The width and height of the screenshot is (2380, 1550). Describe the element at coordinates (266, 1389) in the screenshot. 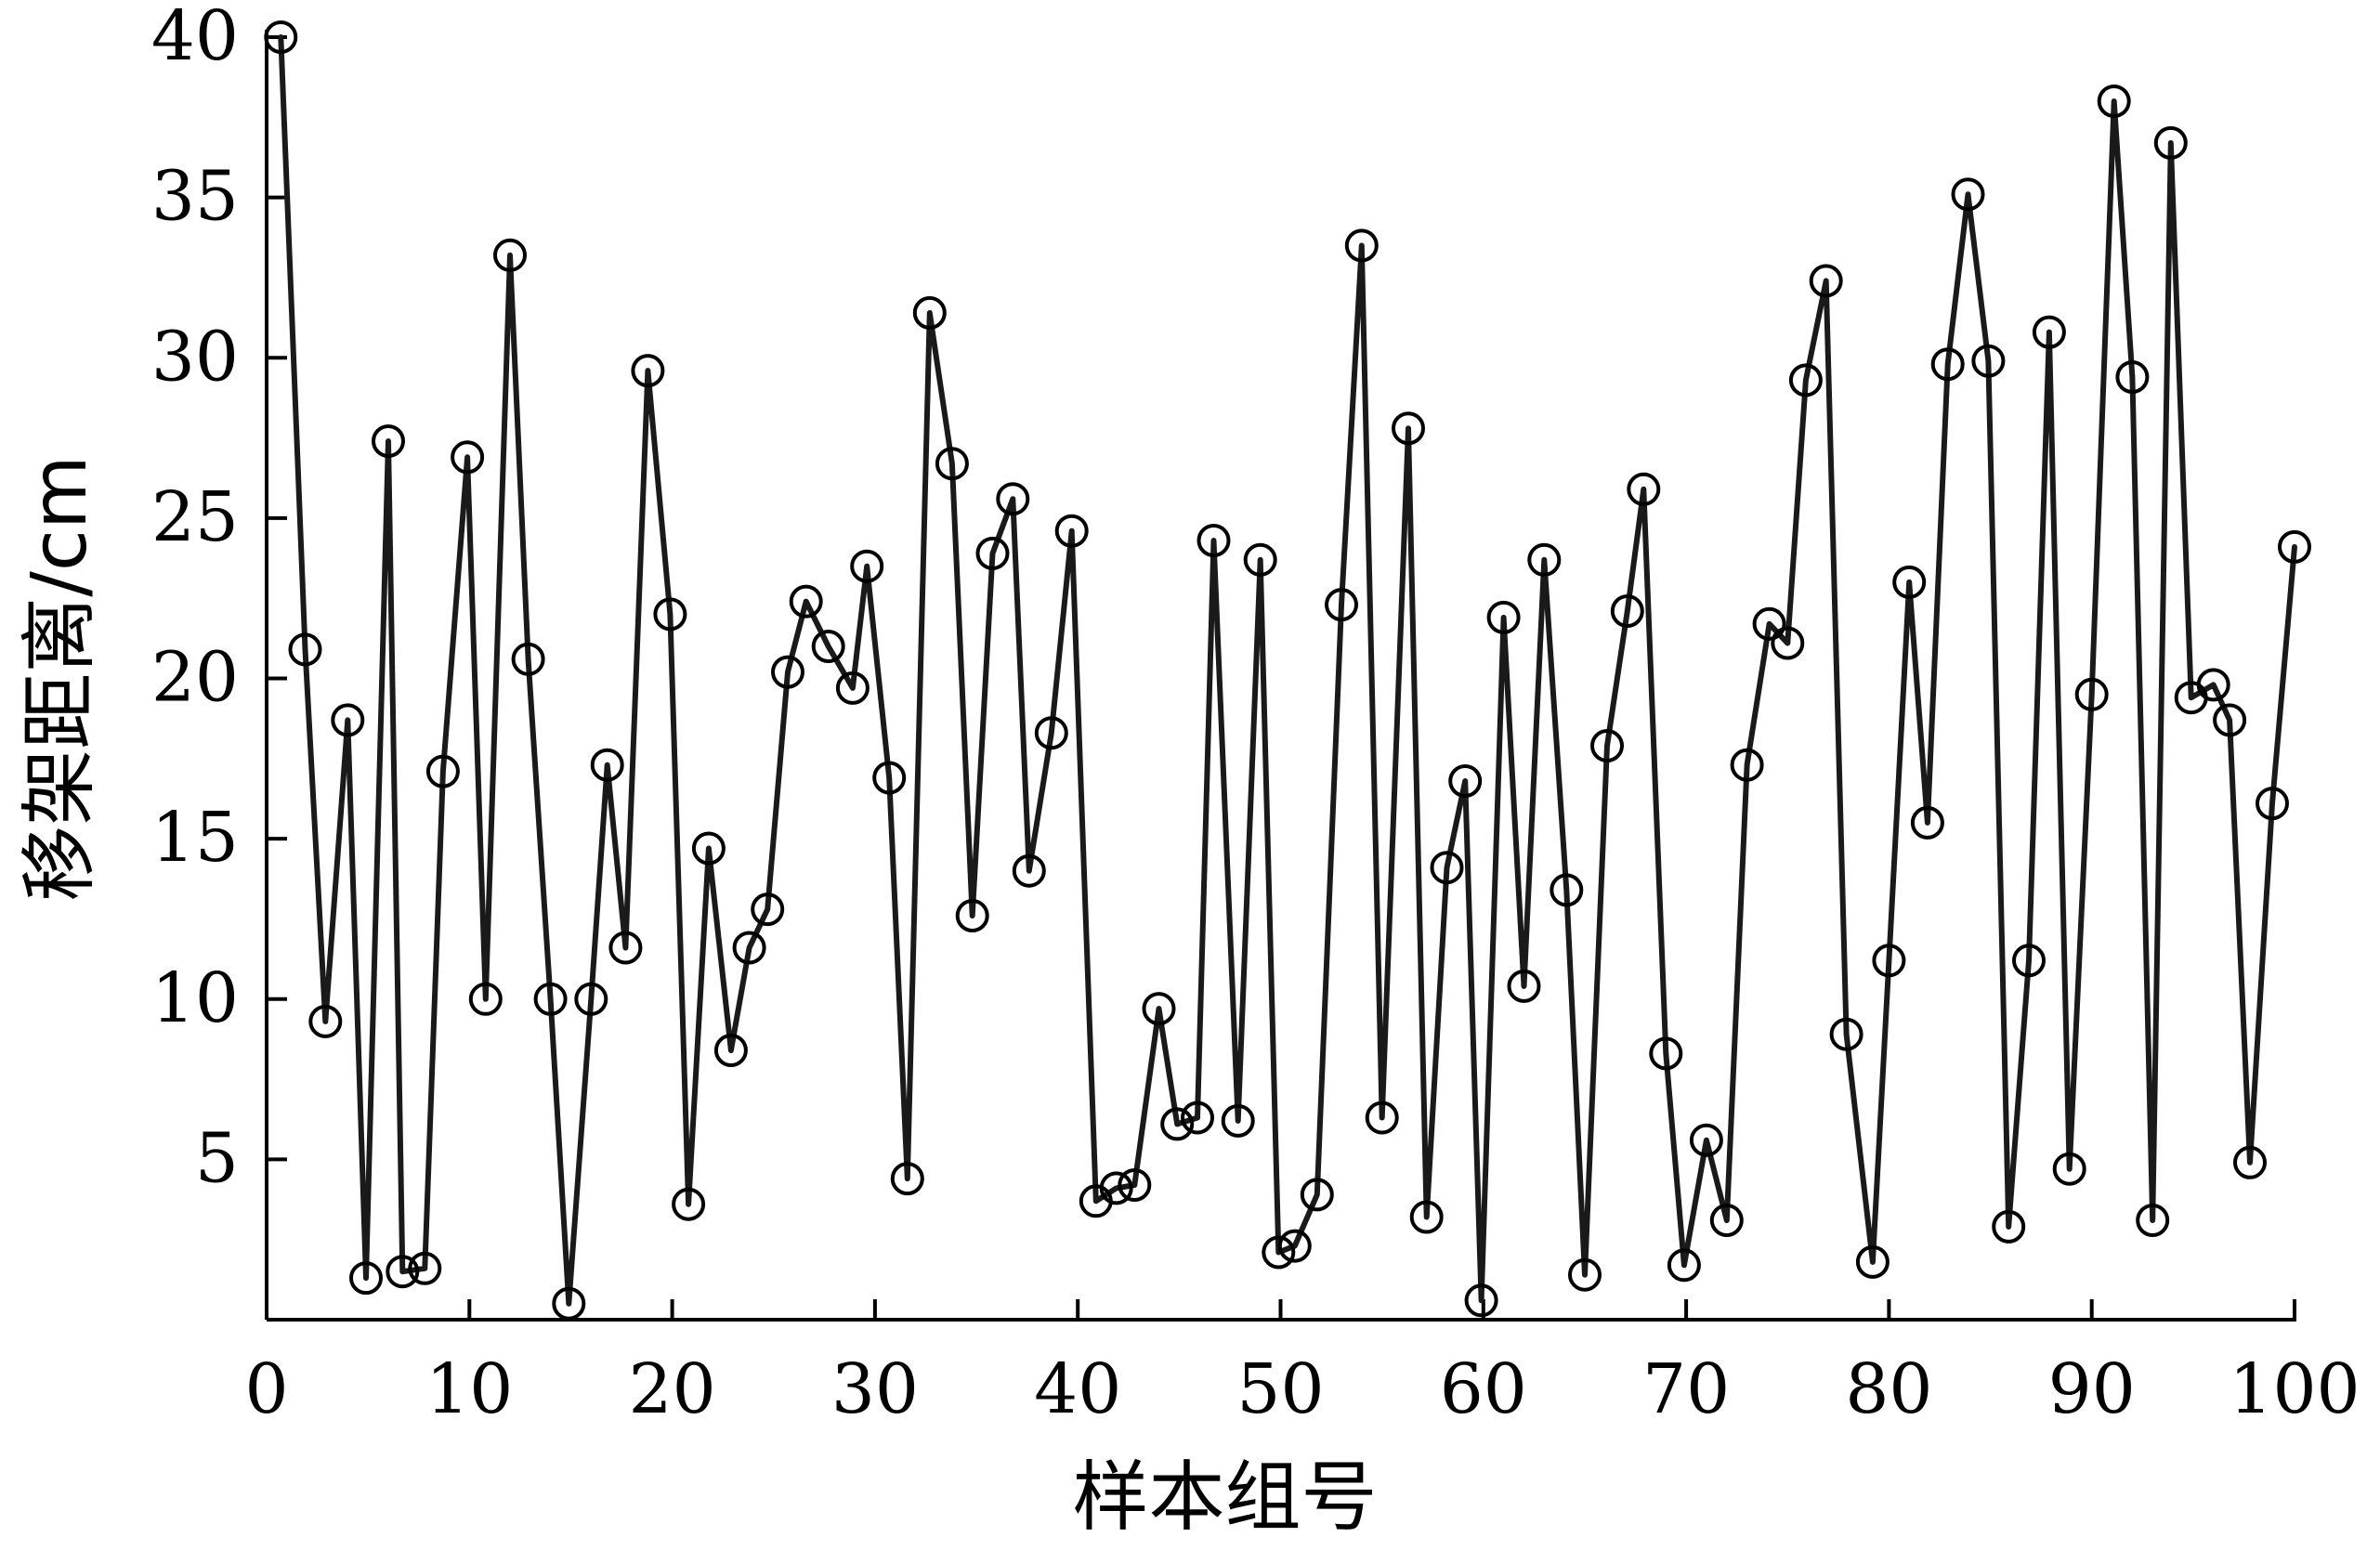

I see `x-tick-label: 0` at that location.